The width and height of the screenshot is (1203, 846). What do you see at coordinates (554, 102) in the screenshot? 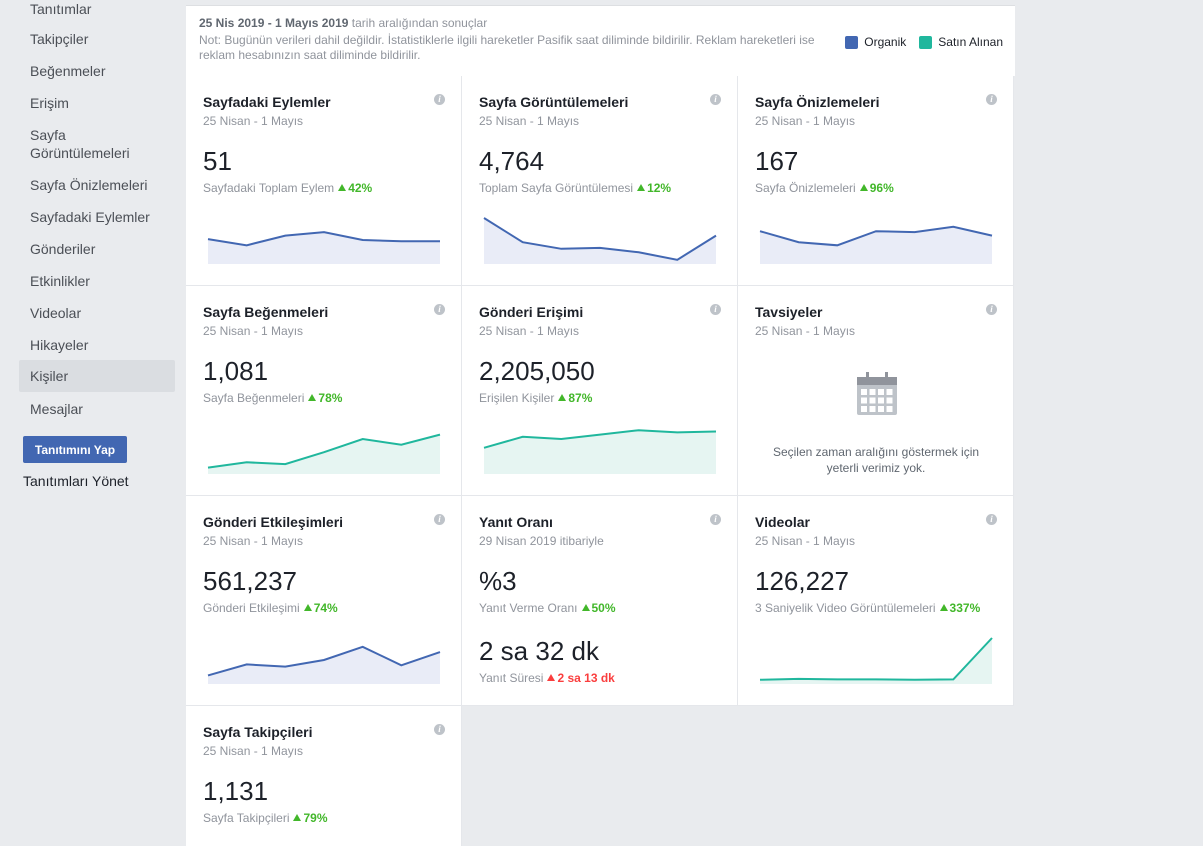
I see `card-title: Sayfa Görüntülemeleri` at bounding box center [554, 102].